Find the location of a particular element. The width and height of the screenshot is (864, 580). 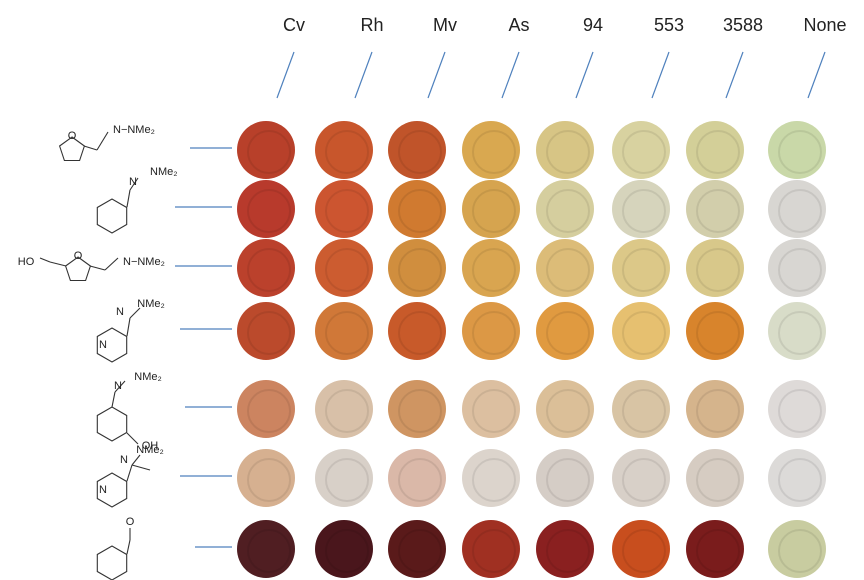

column-header: Rh is located at coordinates (371, 25).